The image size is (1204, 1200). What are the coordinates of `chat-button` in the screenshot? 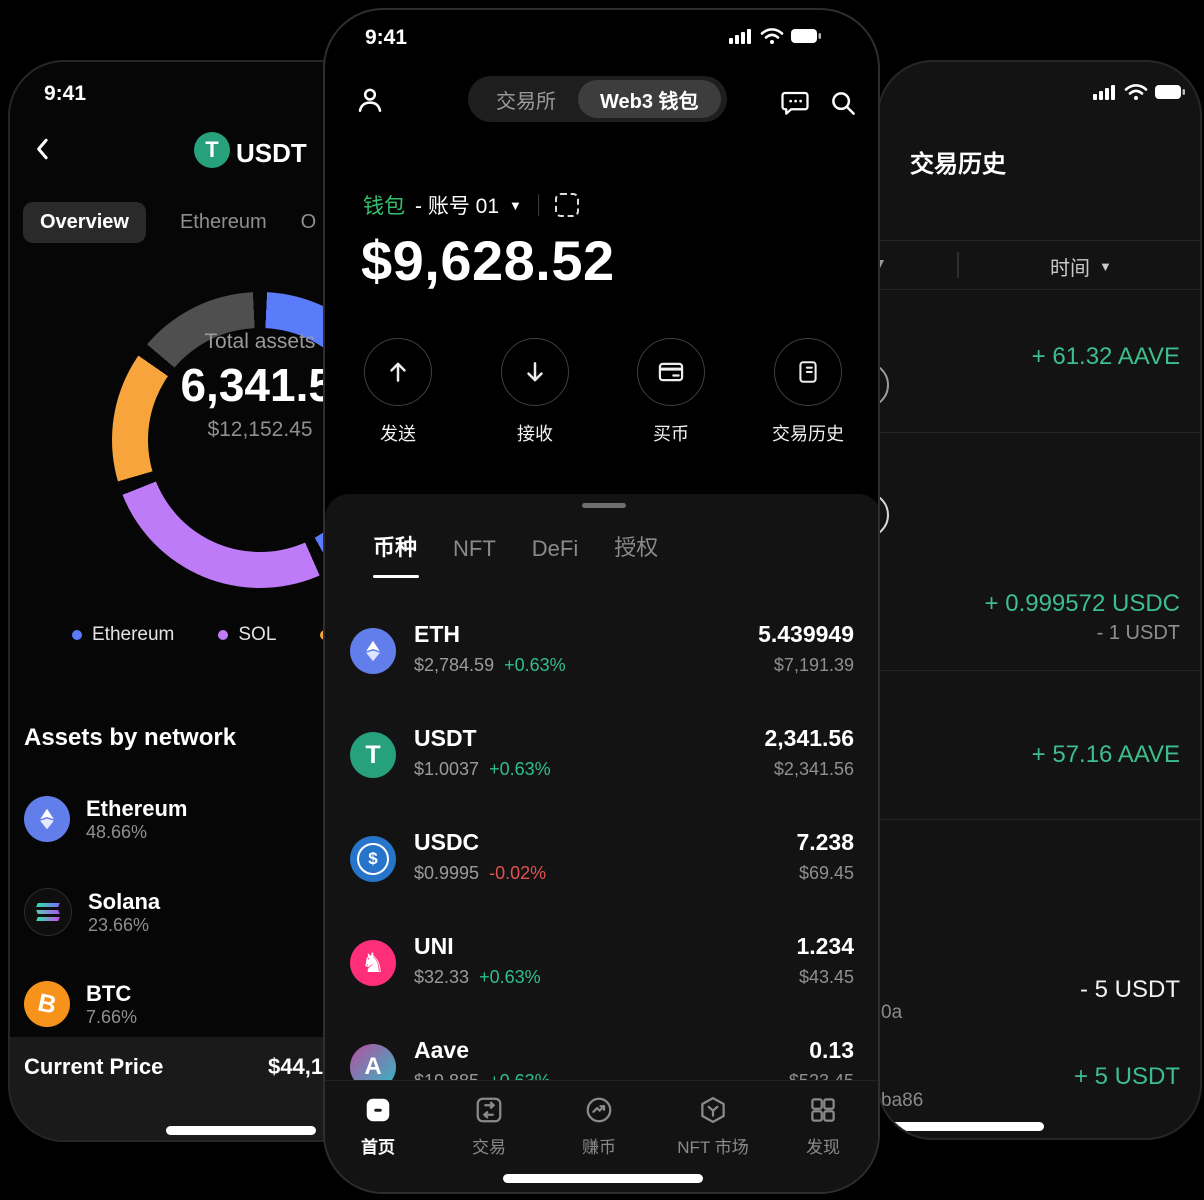 It's located at (795, 103).